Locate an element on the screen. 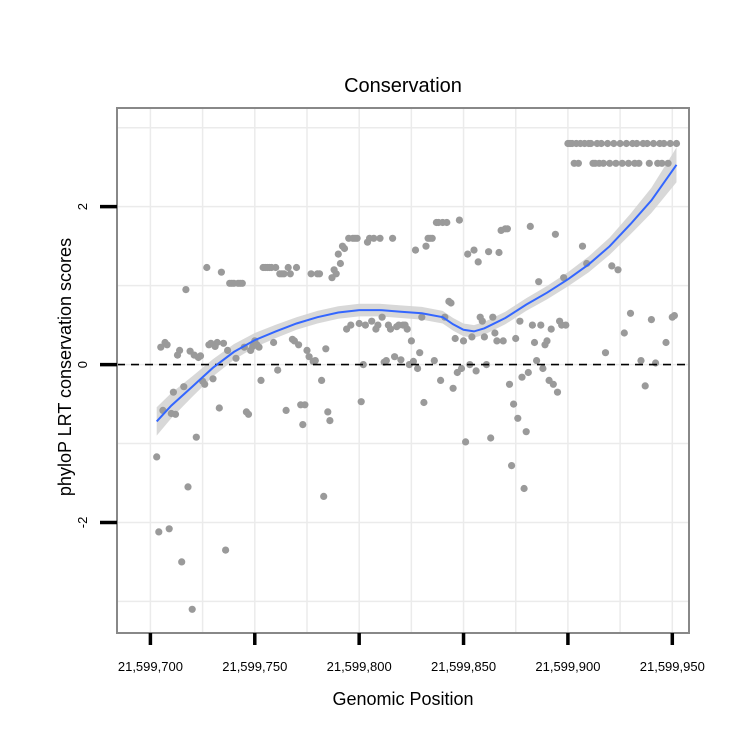 The width and height of the screenshot is (750, 750). y-tick-label: 2 is located at coordinates (82, 206).